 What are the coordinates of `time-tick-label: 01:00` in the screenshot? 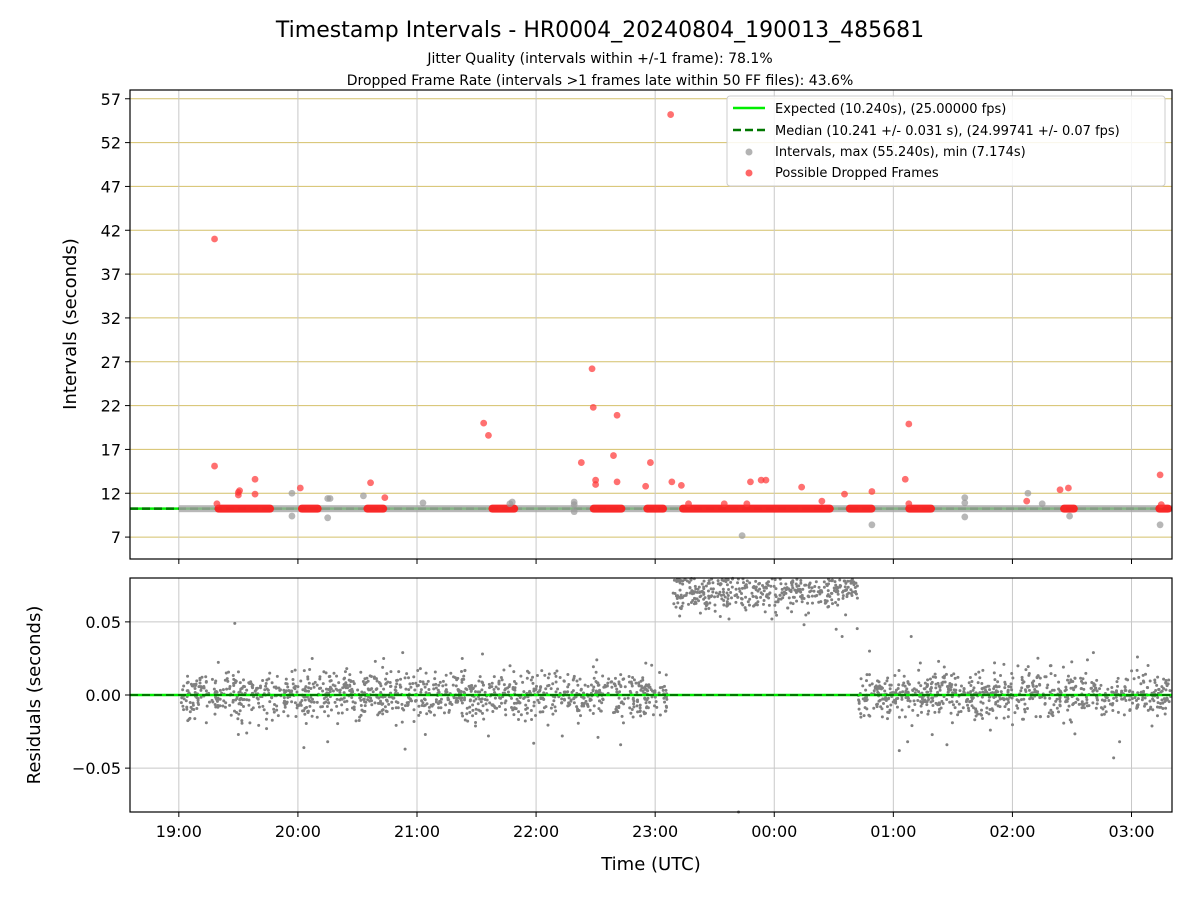 It's located at (893, 831).